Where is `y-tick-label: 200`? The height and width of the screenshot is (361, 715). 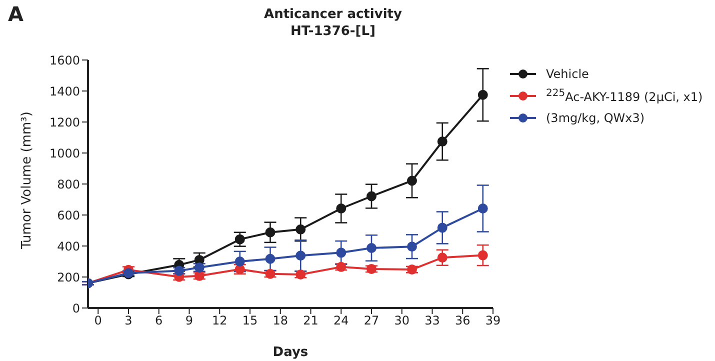
y-tick-label: 200 is located at coordinates (68, 277).